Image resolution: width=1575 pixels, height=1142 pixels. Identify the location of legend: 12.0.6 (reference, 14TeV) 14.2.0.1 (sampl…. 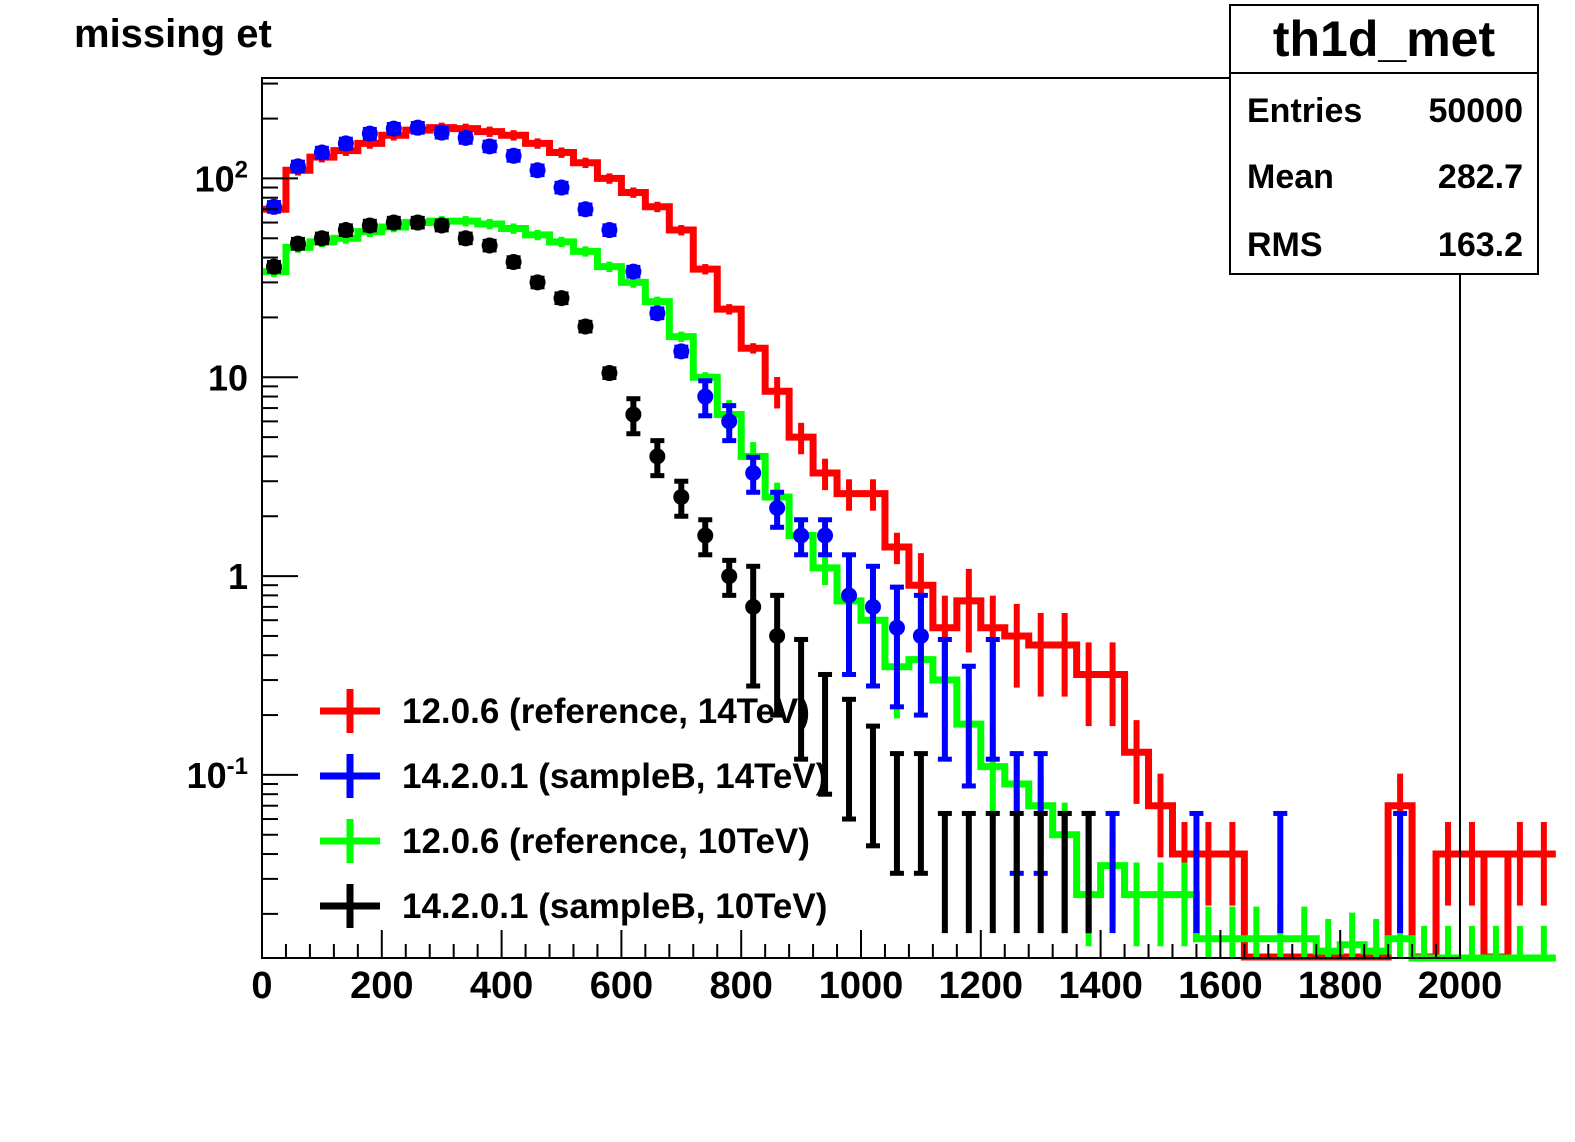
(573, 808).